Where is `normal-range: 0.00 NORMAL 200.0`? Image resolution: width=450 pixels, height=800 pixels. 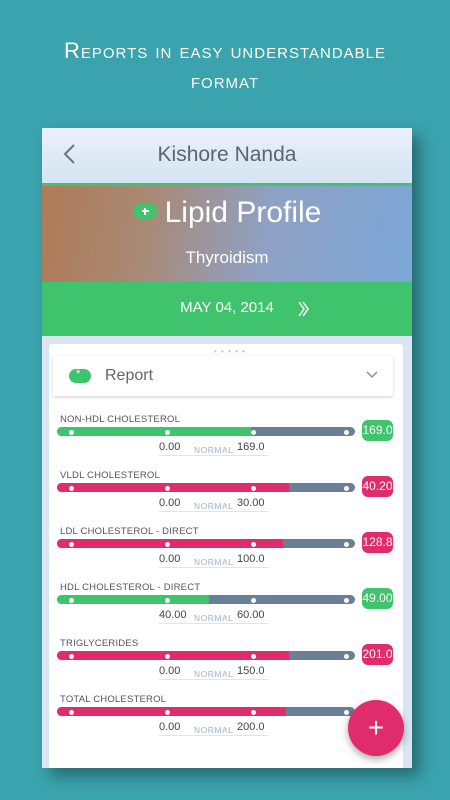
normal-range: 0.00 NORMAL 200.0 is located at coordinates (214, 728).